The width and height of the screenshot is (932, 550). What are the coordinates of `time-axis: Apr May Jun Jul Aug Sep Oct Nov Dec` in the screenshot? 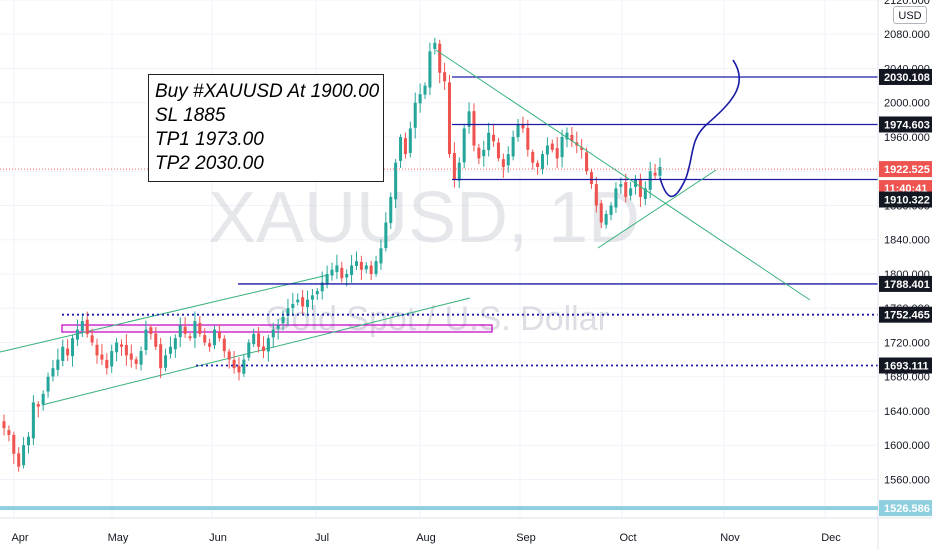 It's located at (466, 530).